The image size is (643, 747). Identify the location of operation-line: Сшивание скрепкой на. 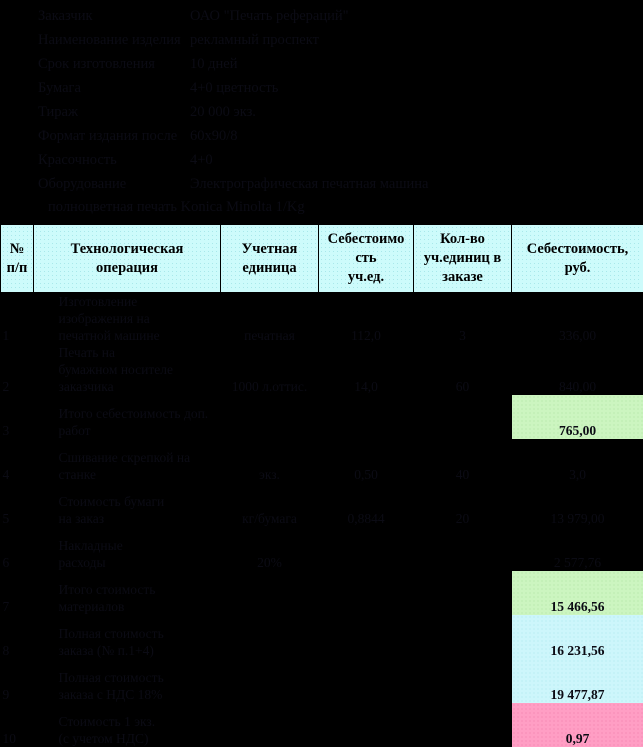
(138, 457).